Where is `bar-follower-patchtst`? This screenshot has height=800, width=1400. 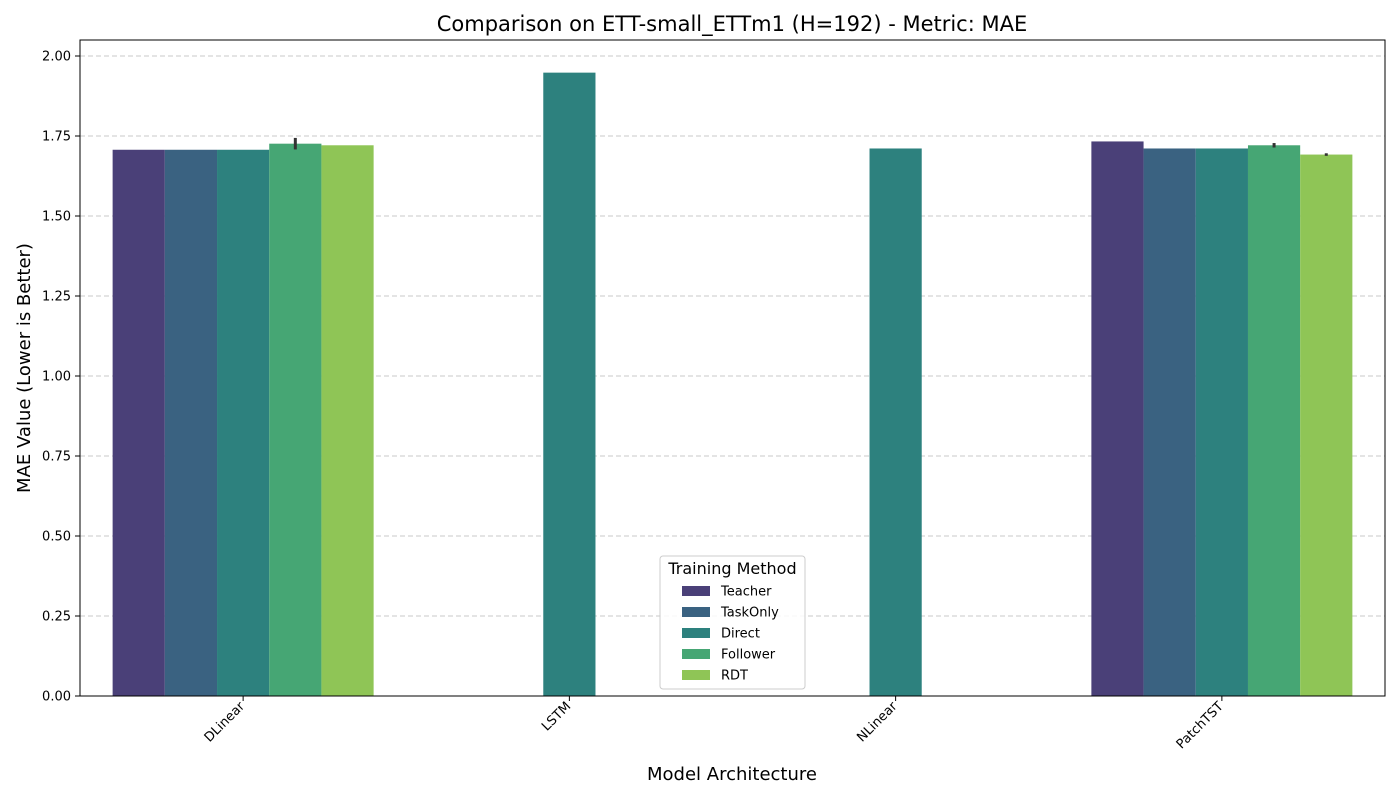 bar-follower-patchtst is located at coordinates (1274, 420).